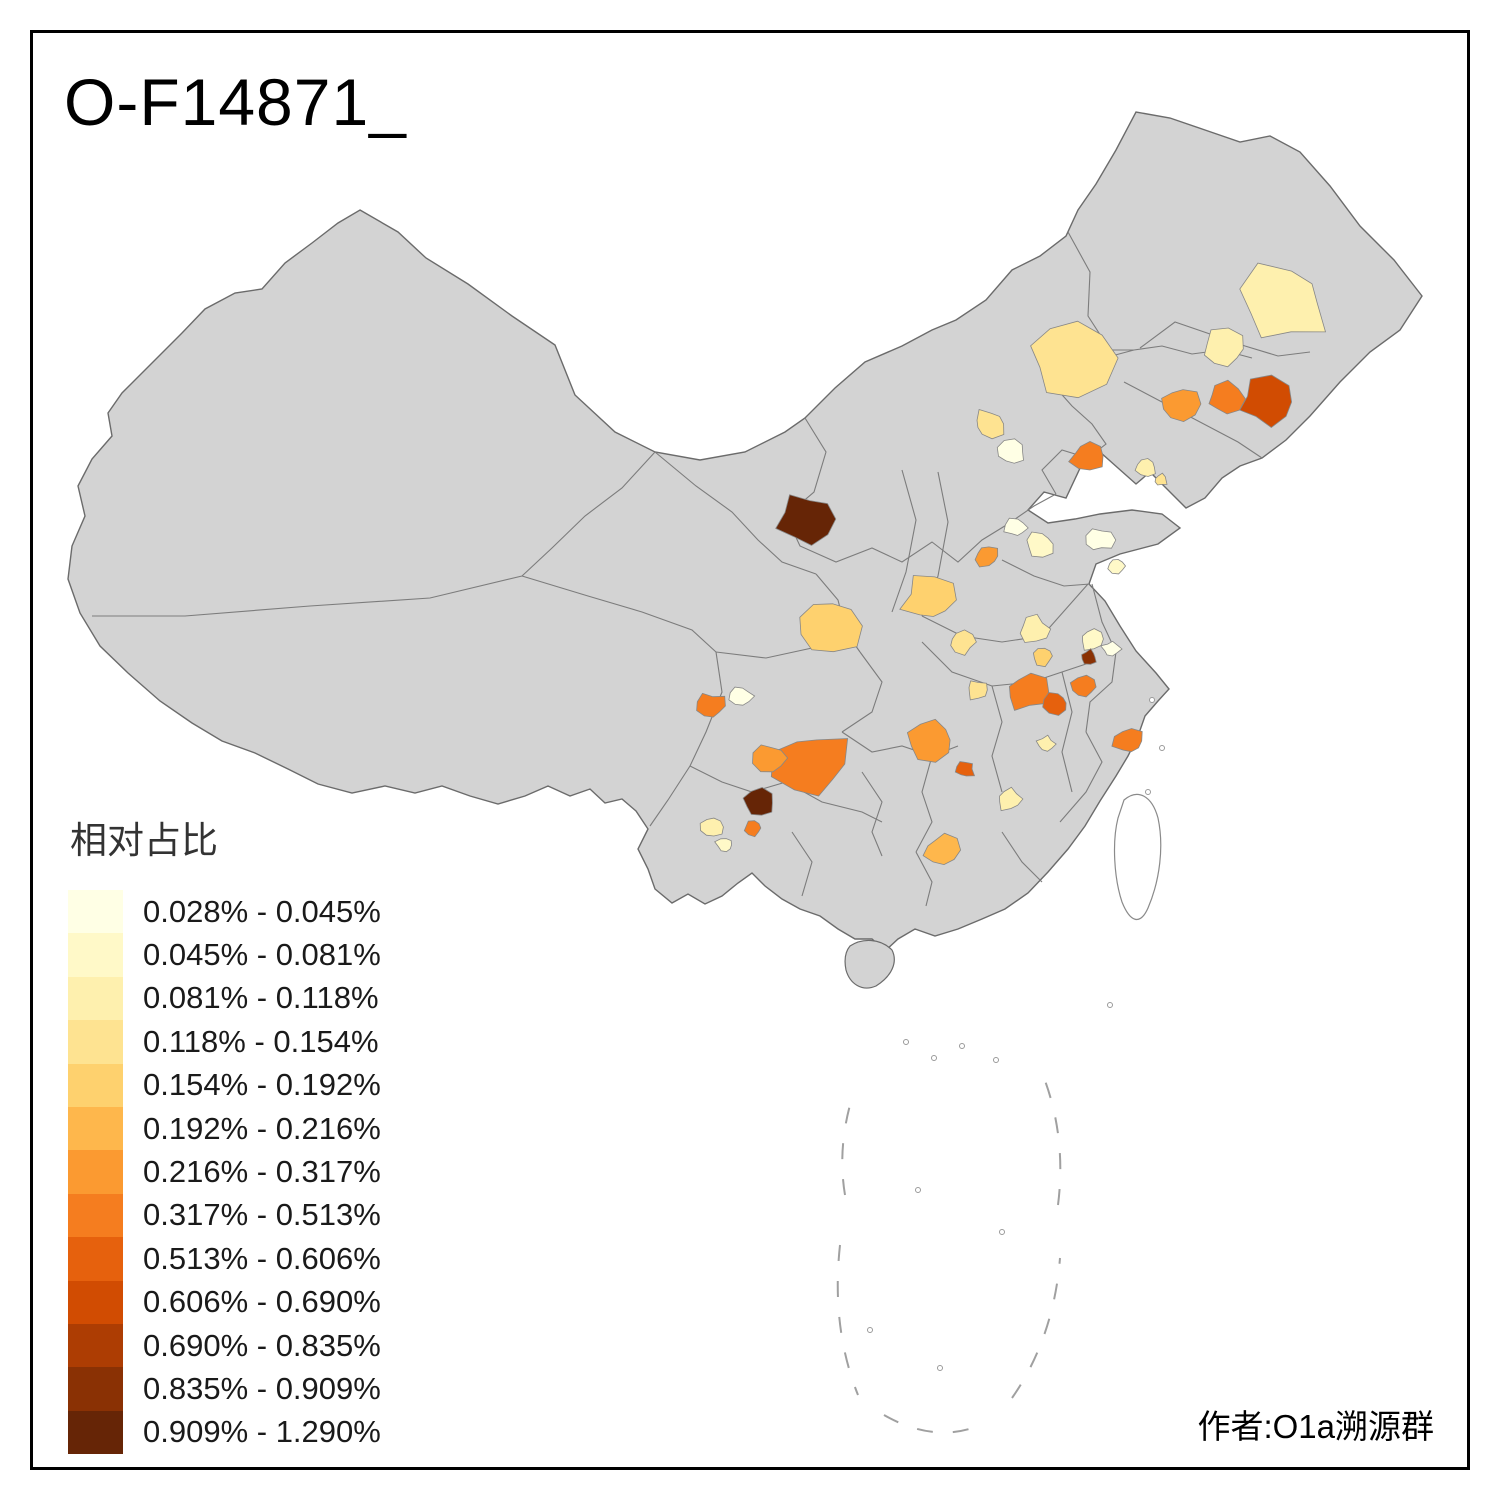 The width and height of the screenshot is (1500, 1500). Describe the element at coordinates (262, 955) in the screenshot. I see `legend-label: 0.045% - 0.081%` at that location.